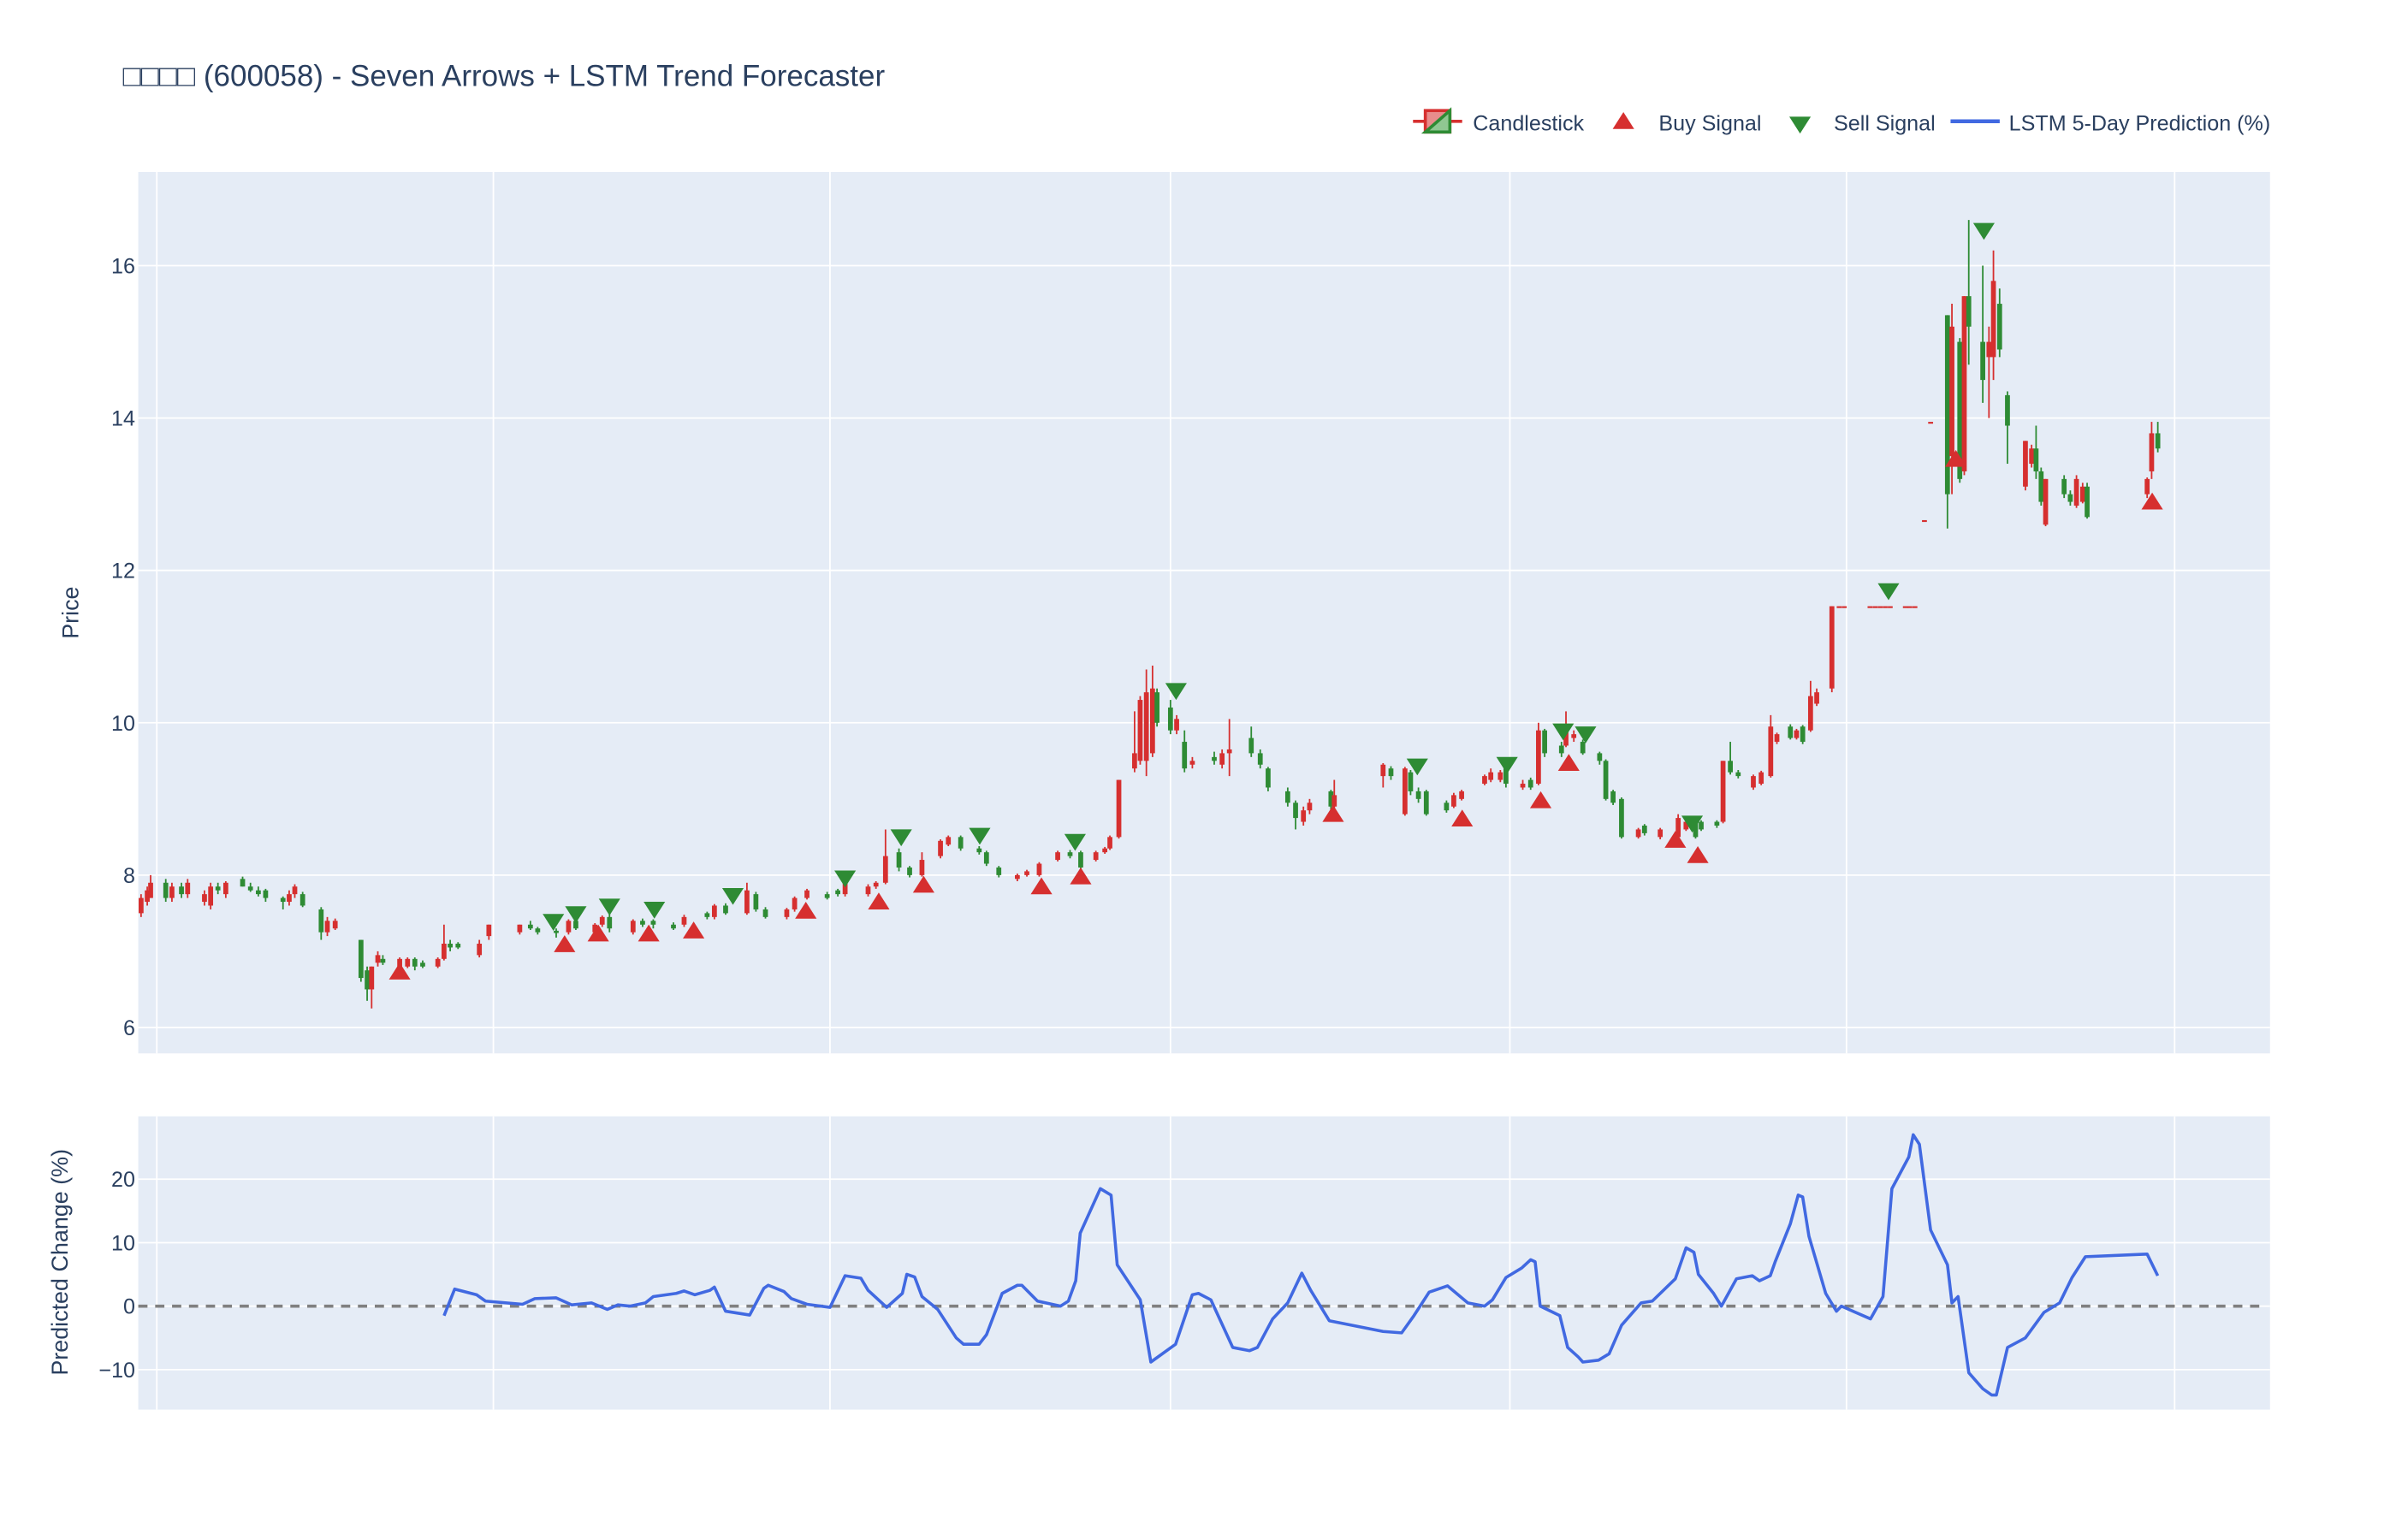  I want to click on legend-item-sell-signal: Sell Signal, so click(1862, 124).